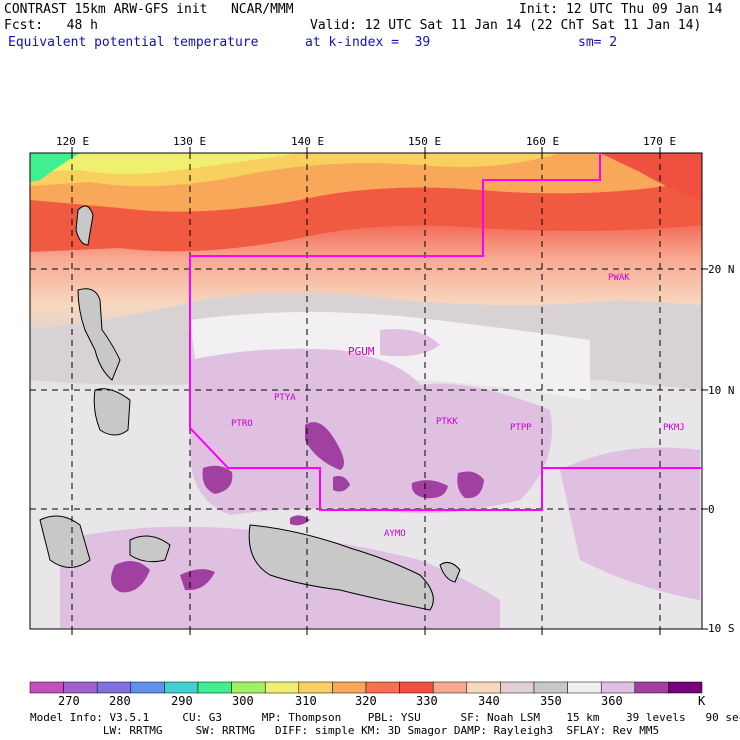 The image size is (740, 740). What do you see at coordinates (366, 701) in the screenshot?
I see `colorbar-label-320: 320` at bounding box center [366, 701].